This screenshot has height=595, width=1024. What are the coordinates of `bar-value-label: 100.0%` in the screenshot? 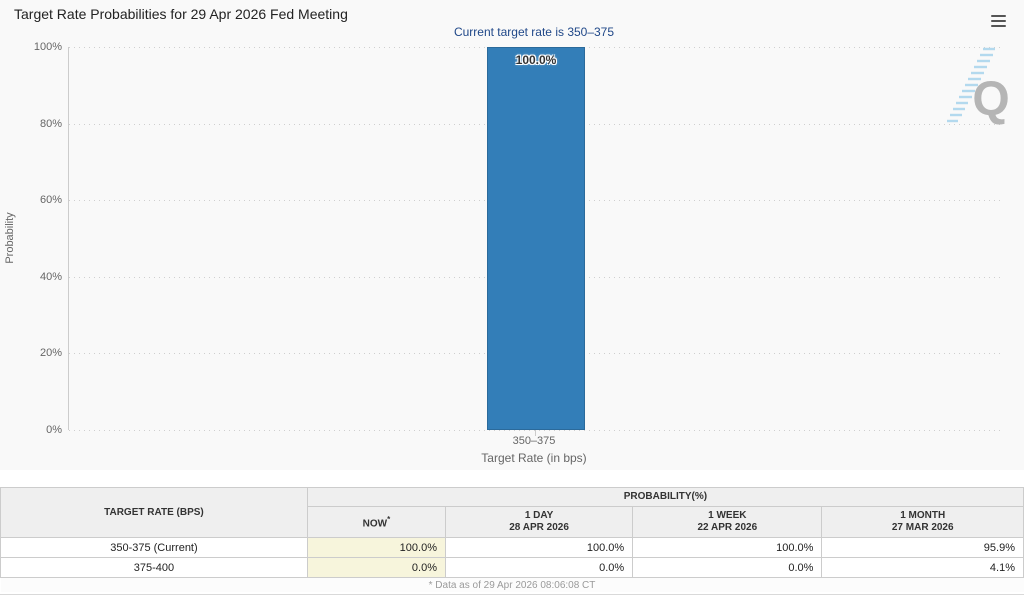 It's located at (536, 60).